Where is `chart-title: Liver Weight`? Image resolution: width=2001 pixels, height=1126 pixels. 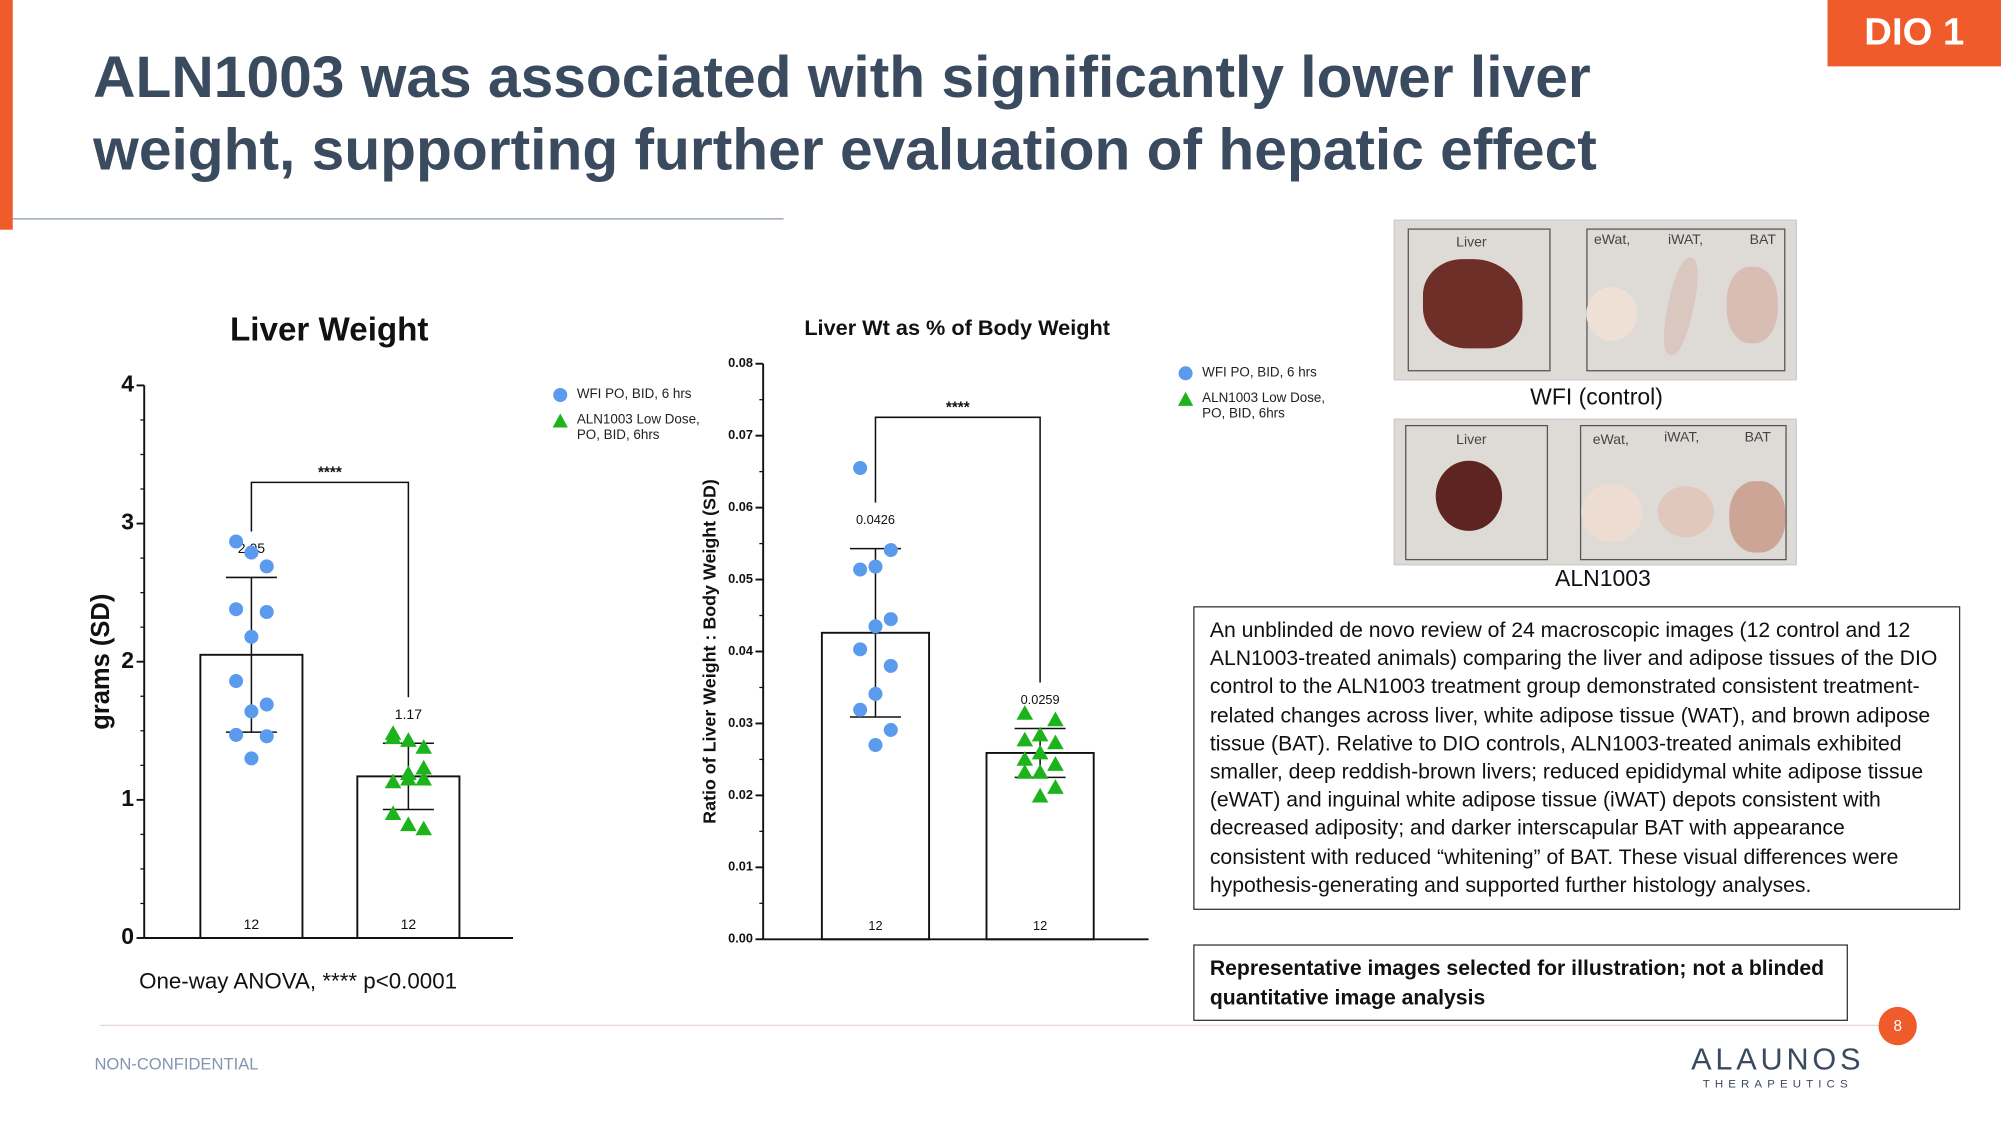
chart-title: Liver Weight is located at coordinates (329, 330).